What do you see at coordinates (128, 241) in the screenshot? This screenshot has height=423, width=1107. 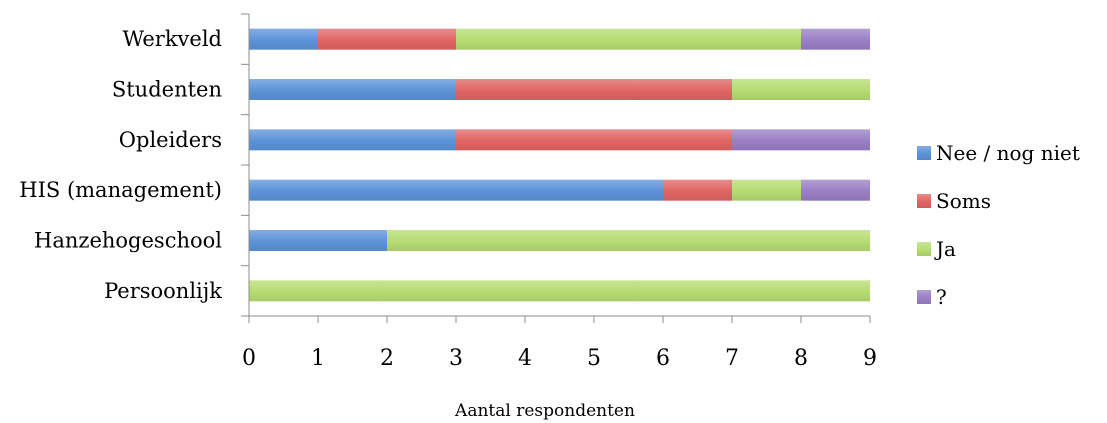 I see `category-label: Hanzehogeschool` at bounding box center [128, 241].